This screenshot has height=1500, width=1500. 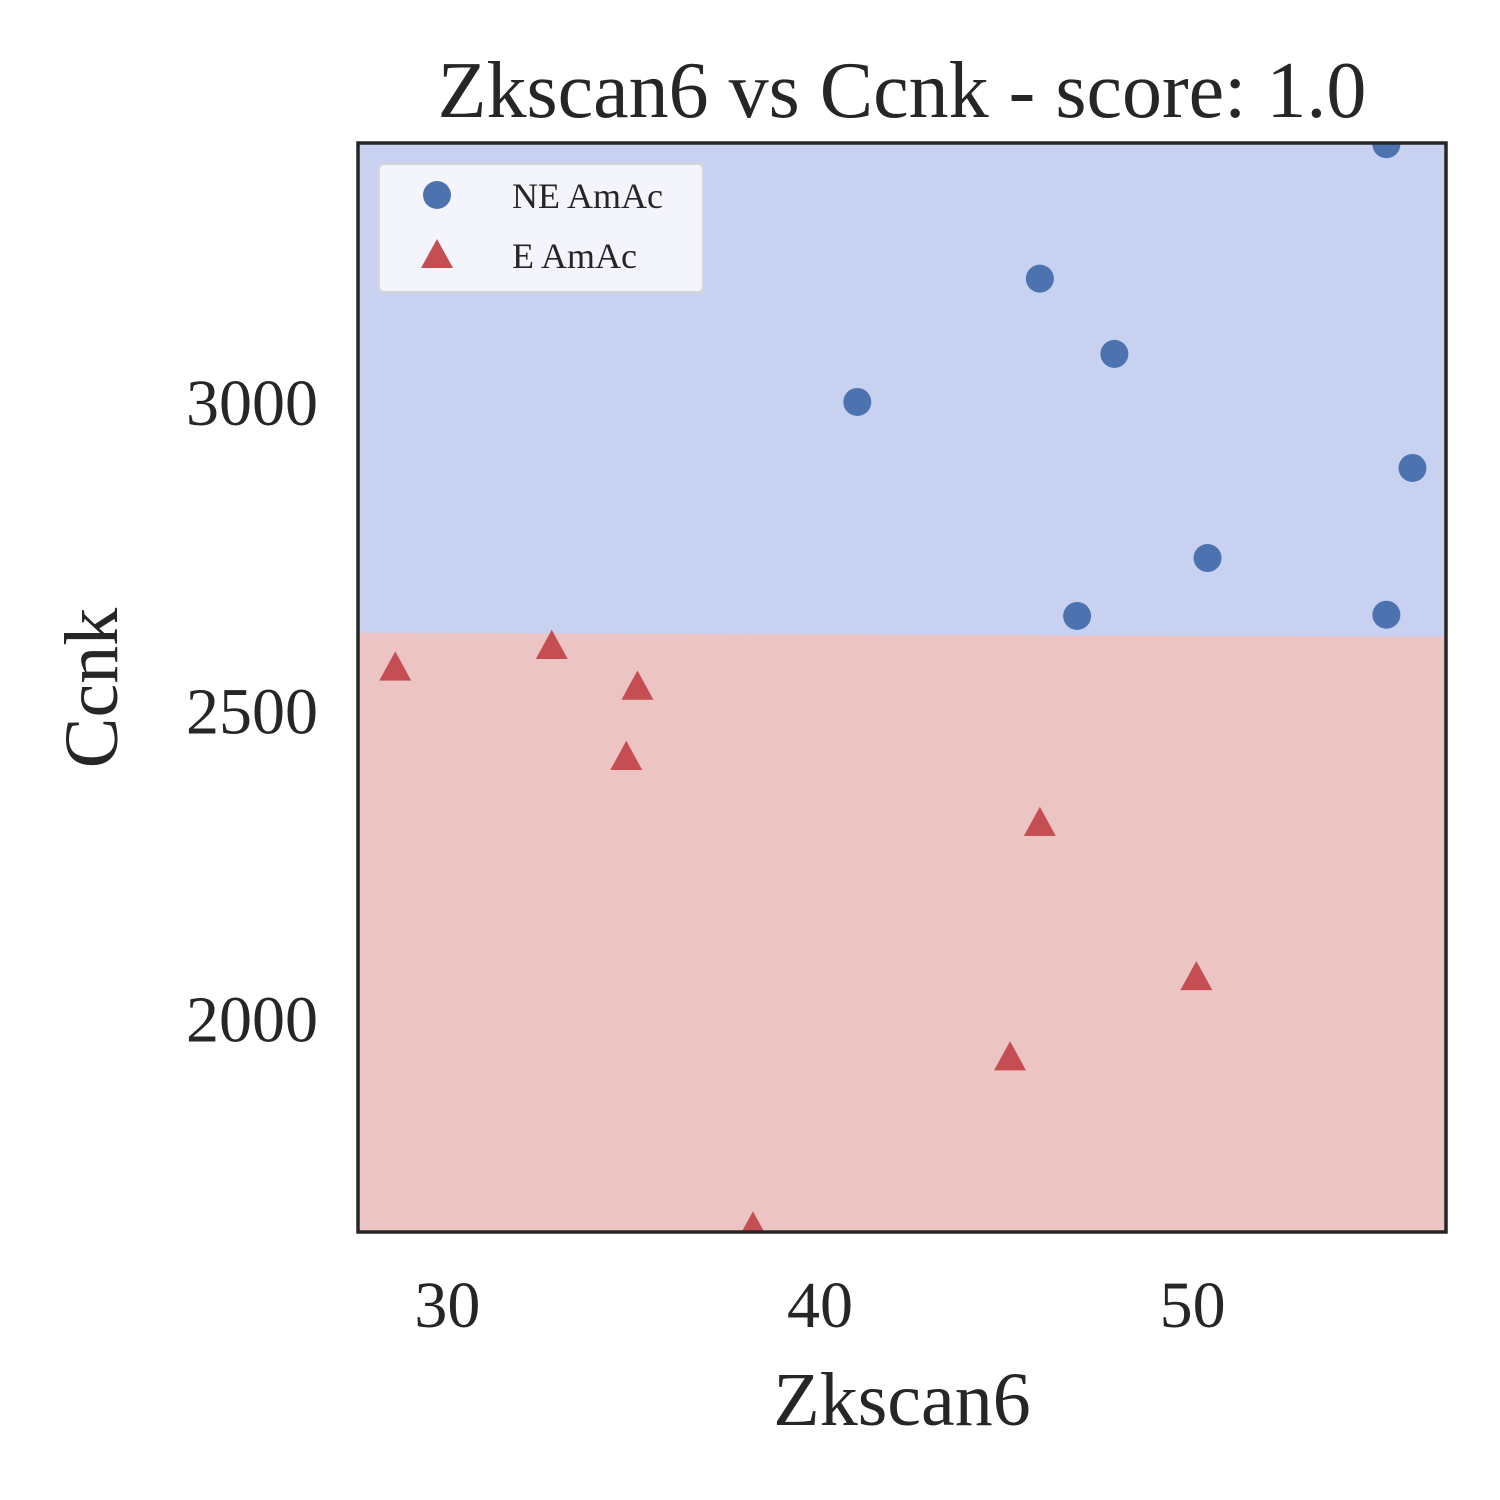 I want to click on x-axis-label: Zkscan6, so click(x=901, y=1400).